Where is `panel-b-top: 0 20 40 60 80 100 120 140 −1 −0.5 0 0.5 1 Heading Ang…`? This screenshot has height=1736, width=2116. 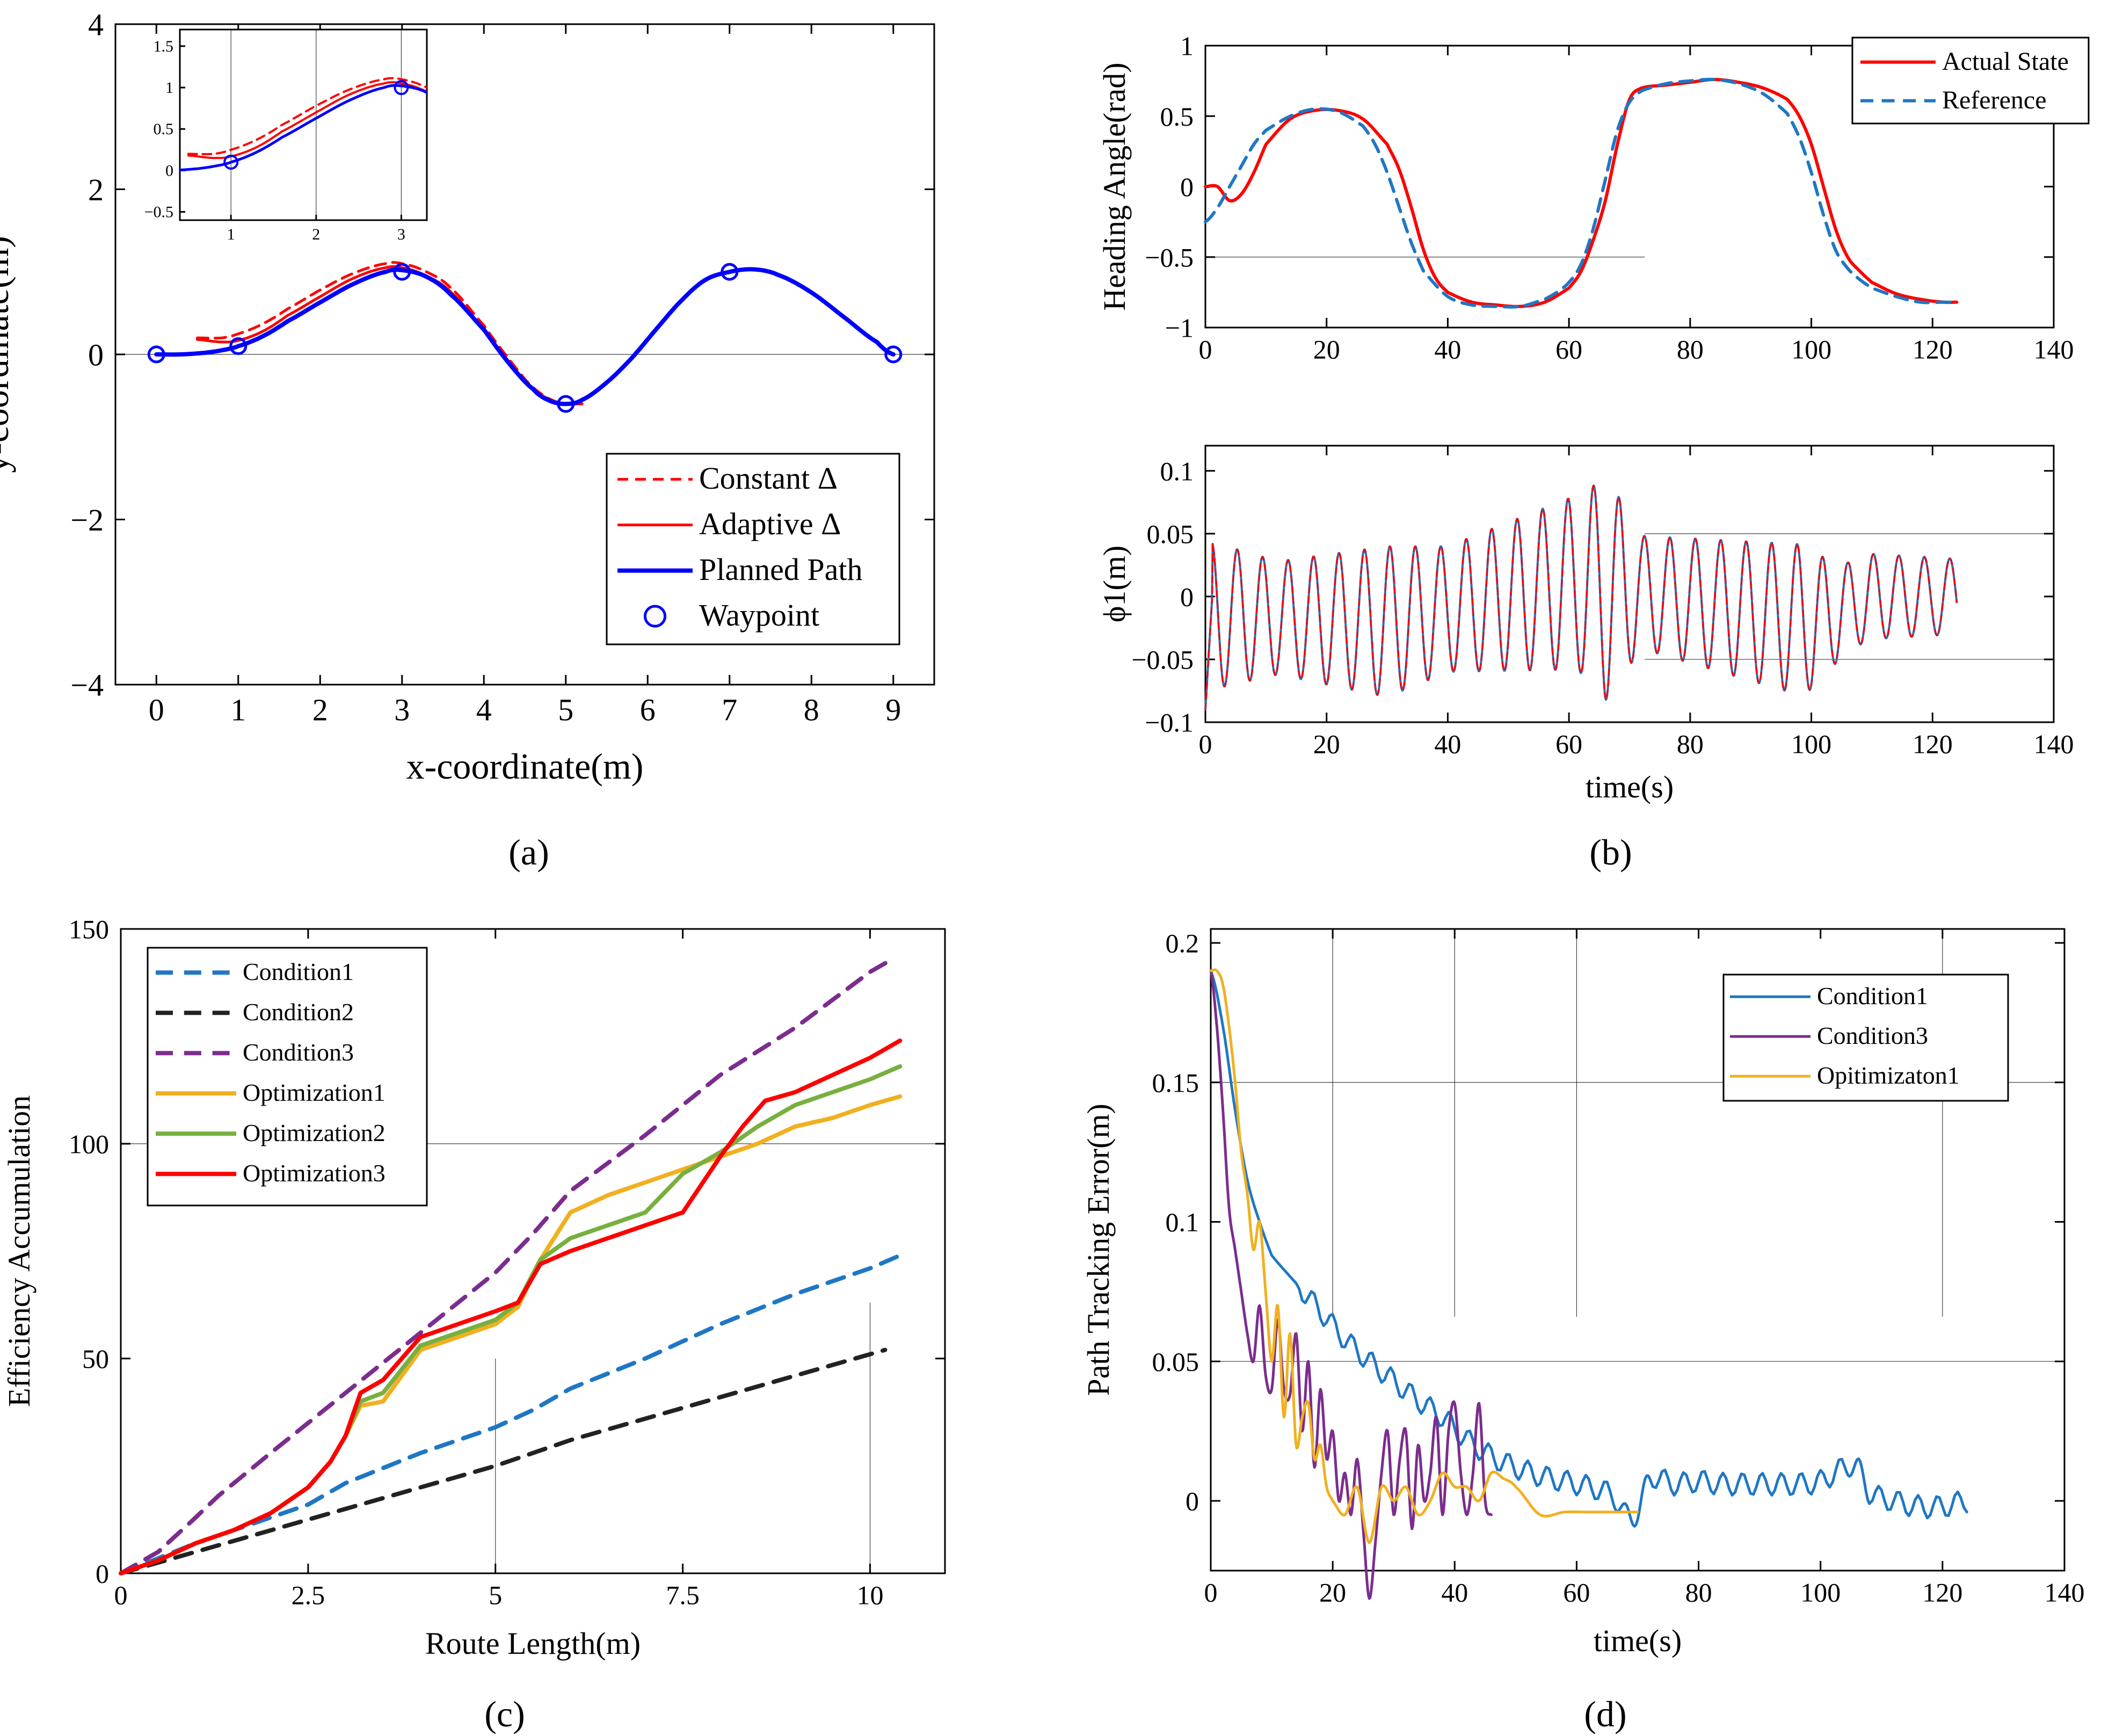 panel-b-top: 0 20 40 60 80 100 120 140 −1 −0.5 0 0.5 1 Heading Ang… is located at coordinates (1593, 198).